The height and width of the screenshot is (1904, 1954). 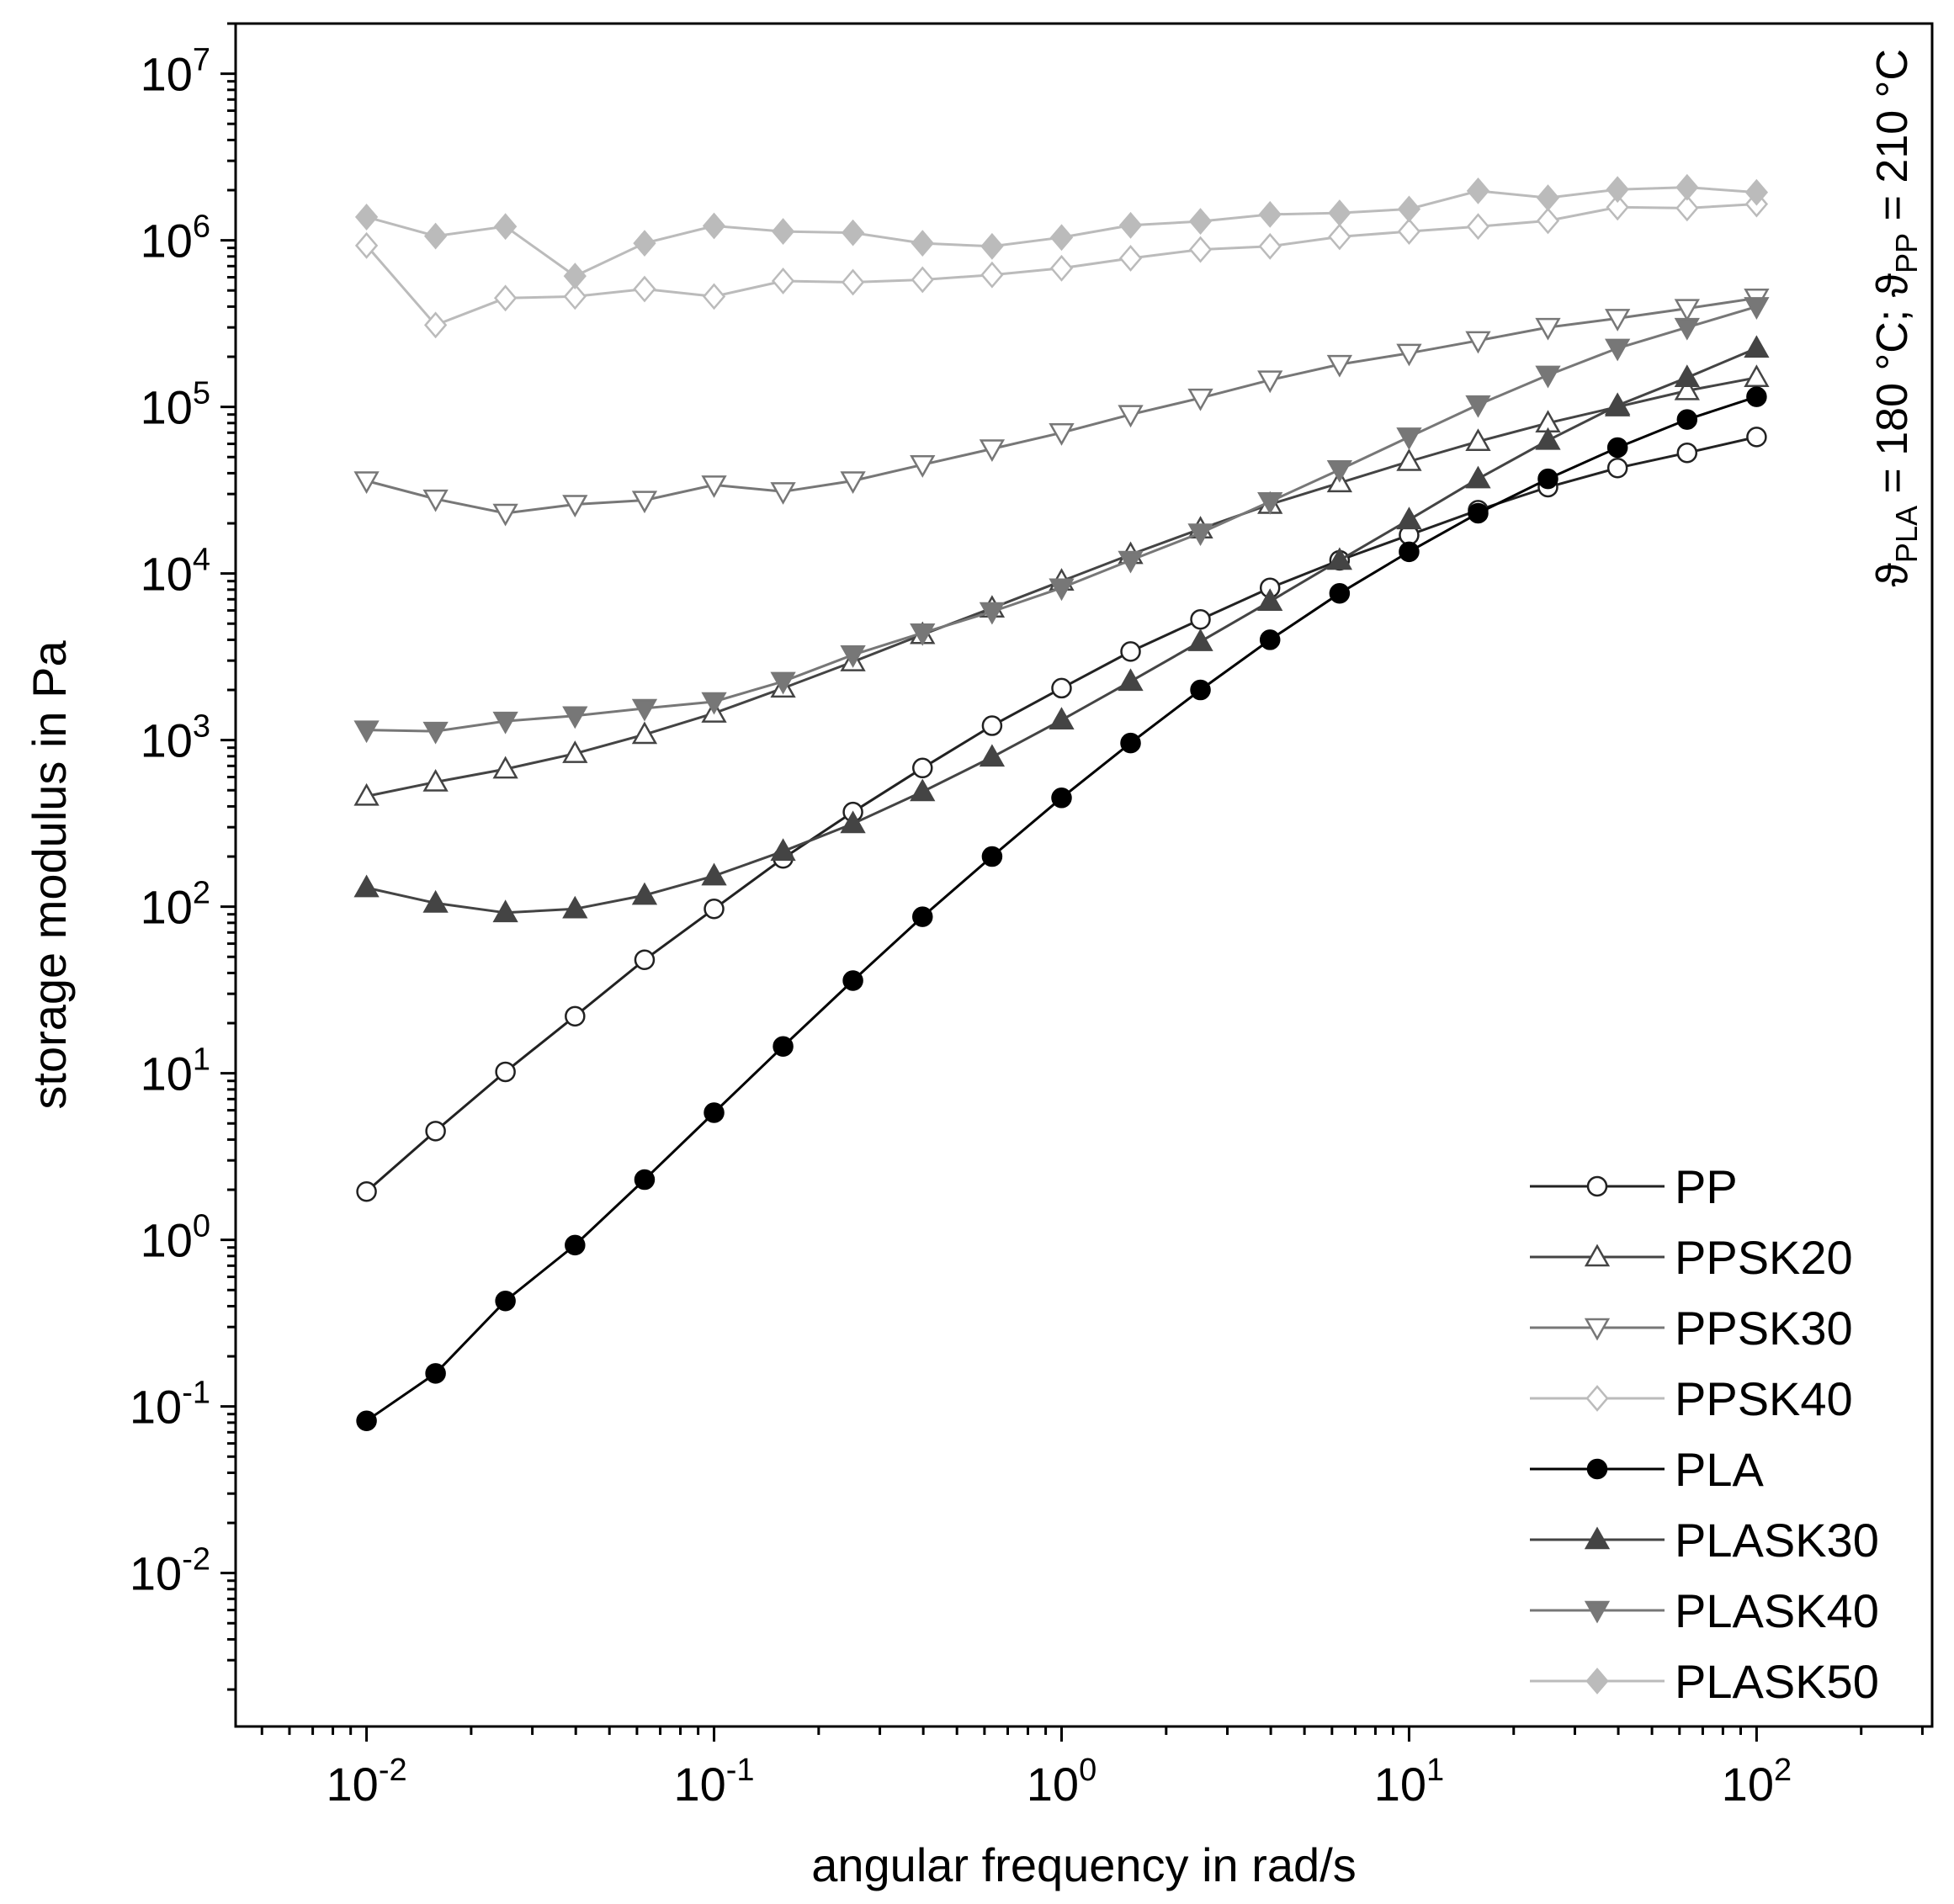 What do you see at coordinates (1062, 1782) in the screenshot?
I see `x-tick-label: 10⁰` at bounding box center [1062, 1782].